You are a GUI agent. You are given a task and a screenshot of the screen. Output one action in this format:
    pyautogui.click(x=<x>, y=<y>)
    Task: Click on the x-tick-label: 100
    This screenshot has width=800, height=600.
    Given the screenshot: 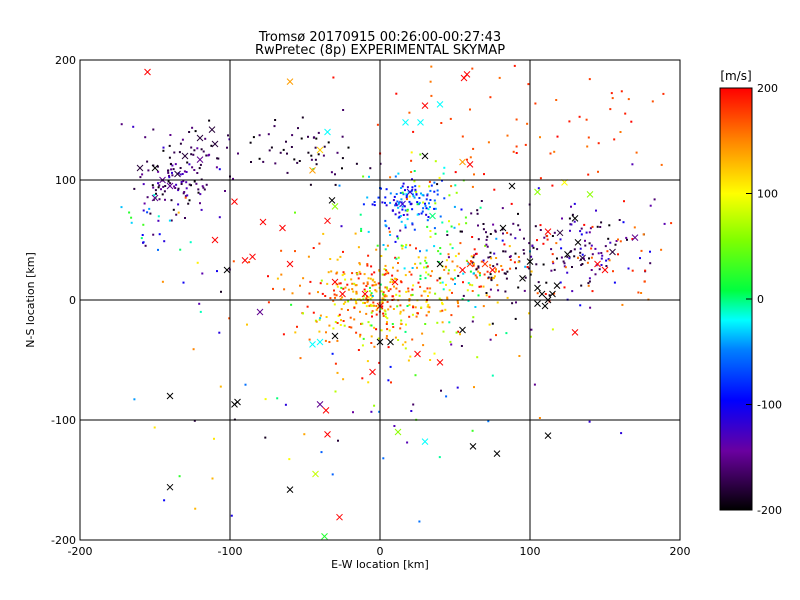 What is the action you would take?
    pyautogui.click(x=530, y=551)
    